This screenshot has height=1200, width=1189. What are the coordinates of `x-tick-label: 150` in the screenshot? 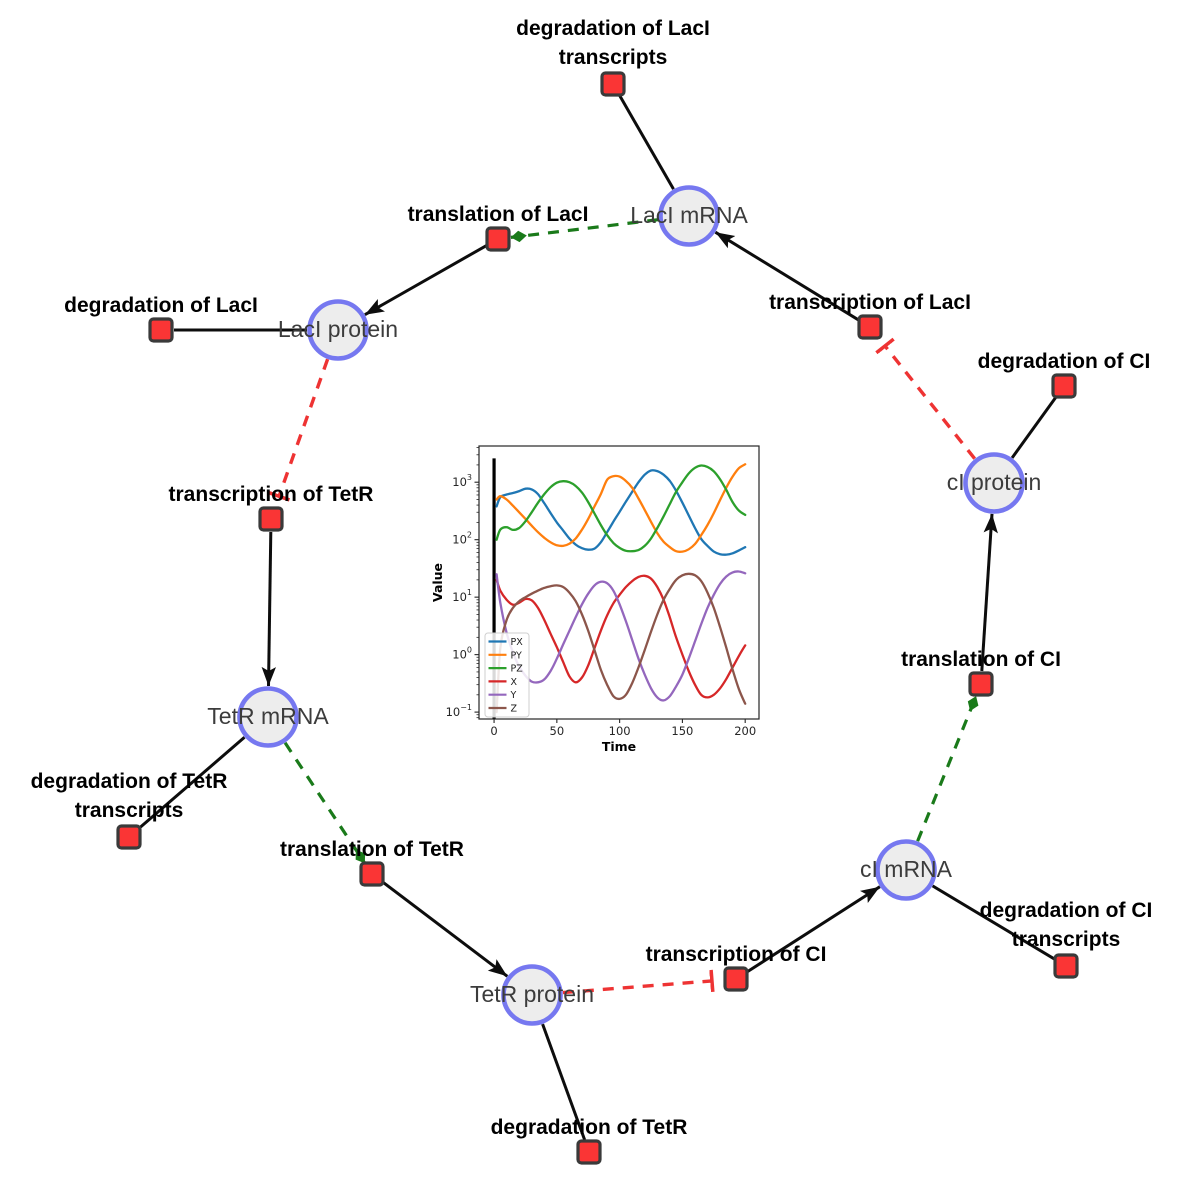 It's located at (682, 731).